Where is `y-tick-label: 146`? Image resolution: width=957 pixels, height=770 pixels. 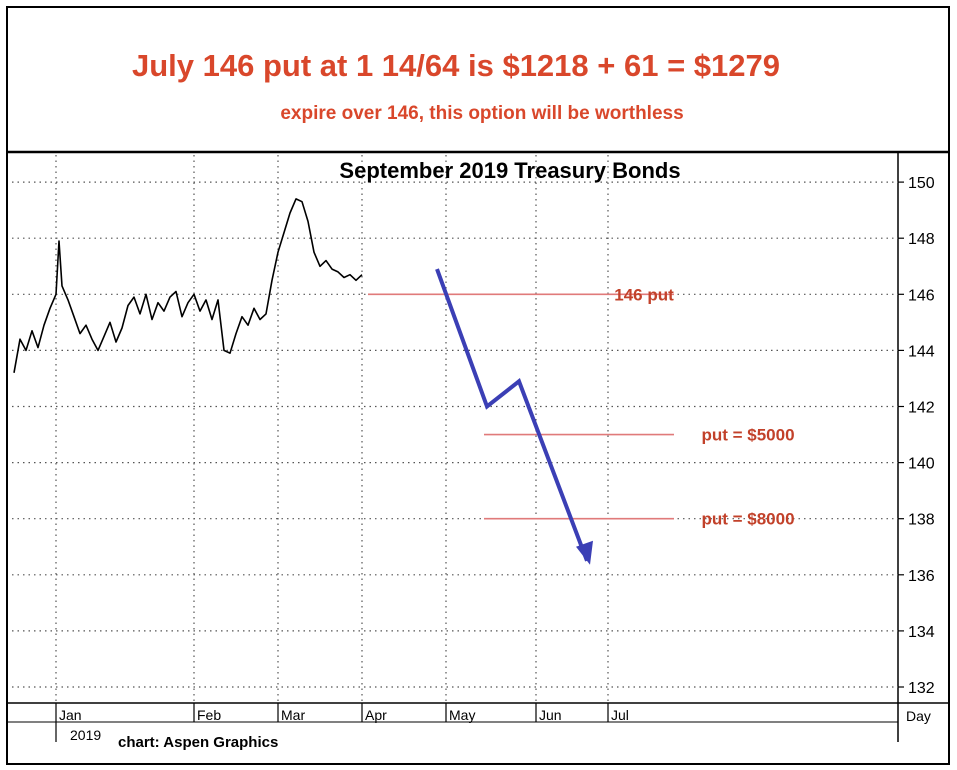 y-tick-label: 146 is located at coordinates (921, 295).